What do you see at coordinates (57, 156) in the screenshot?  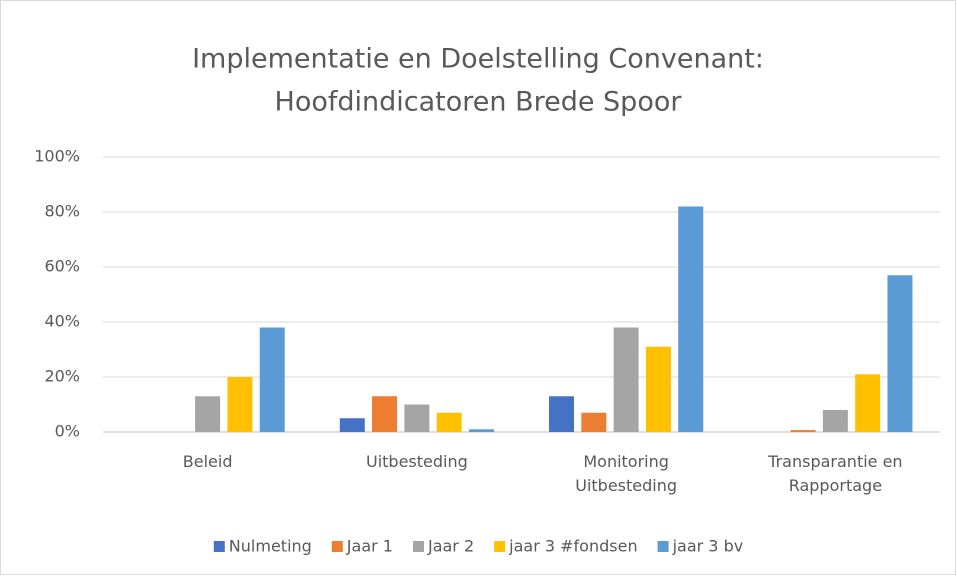 I see `y-tick-label: 100%` at bounding box center [57, 156].